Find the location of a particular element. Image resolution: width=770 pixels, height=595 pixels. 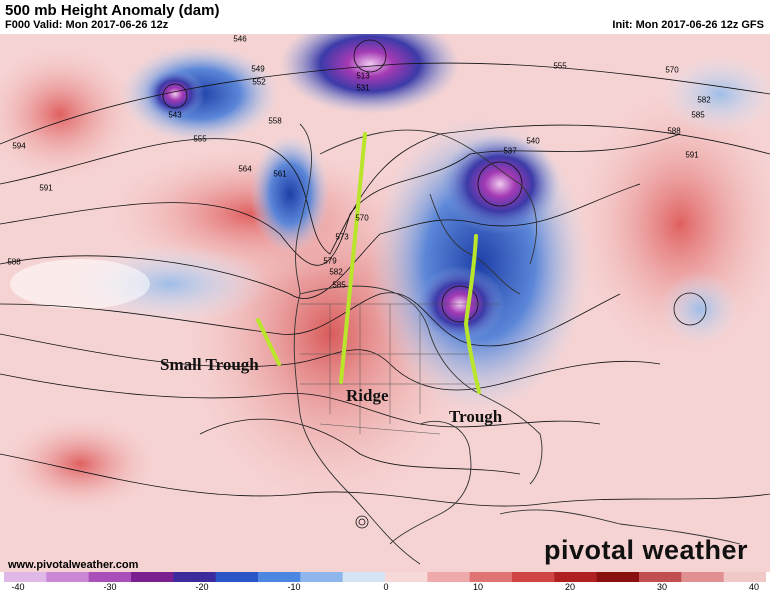

contour-label: 540 is located at coordinates (533, 141).